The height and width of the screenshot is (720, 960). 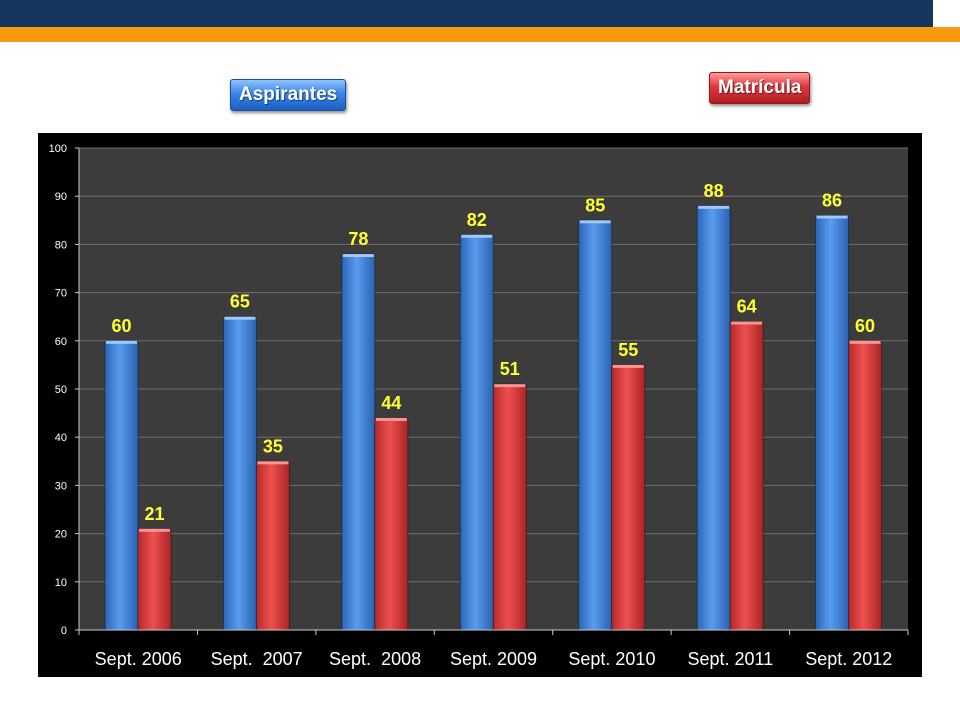 I want to click on y-tick-label: 100, so click(x=58, y=149).